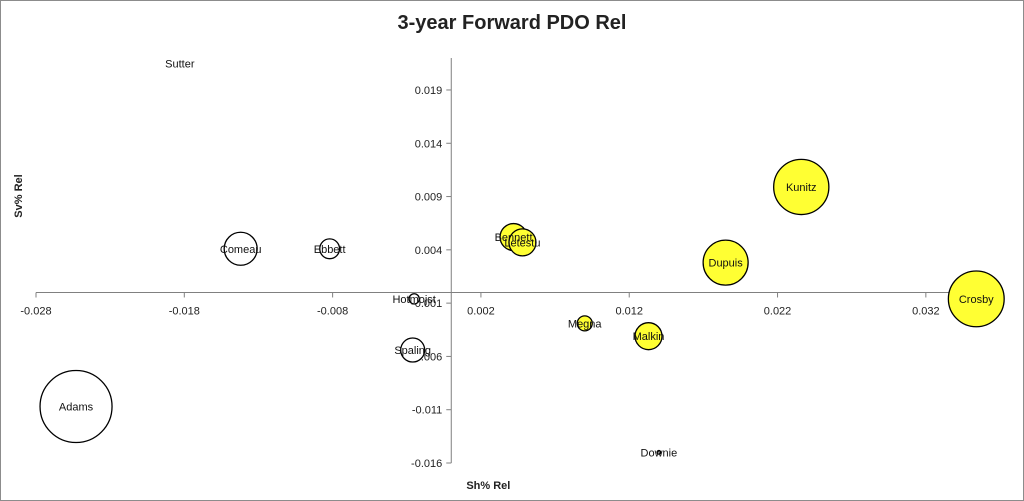 The width and height of the screenshot is (1024, 501). I want to click on bubble-label-megna: Megna, so click(585, 324).